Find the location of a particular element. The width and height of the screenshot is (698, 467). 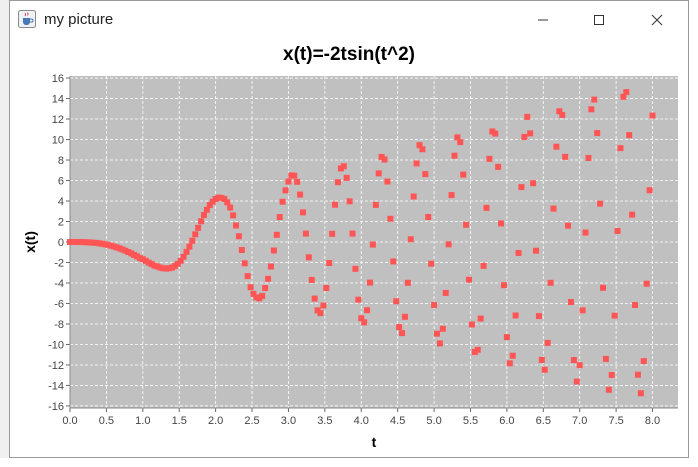

window-titlebar: my picture is located at coordinates (349, 20).